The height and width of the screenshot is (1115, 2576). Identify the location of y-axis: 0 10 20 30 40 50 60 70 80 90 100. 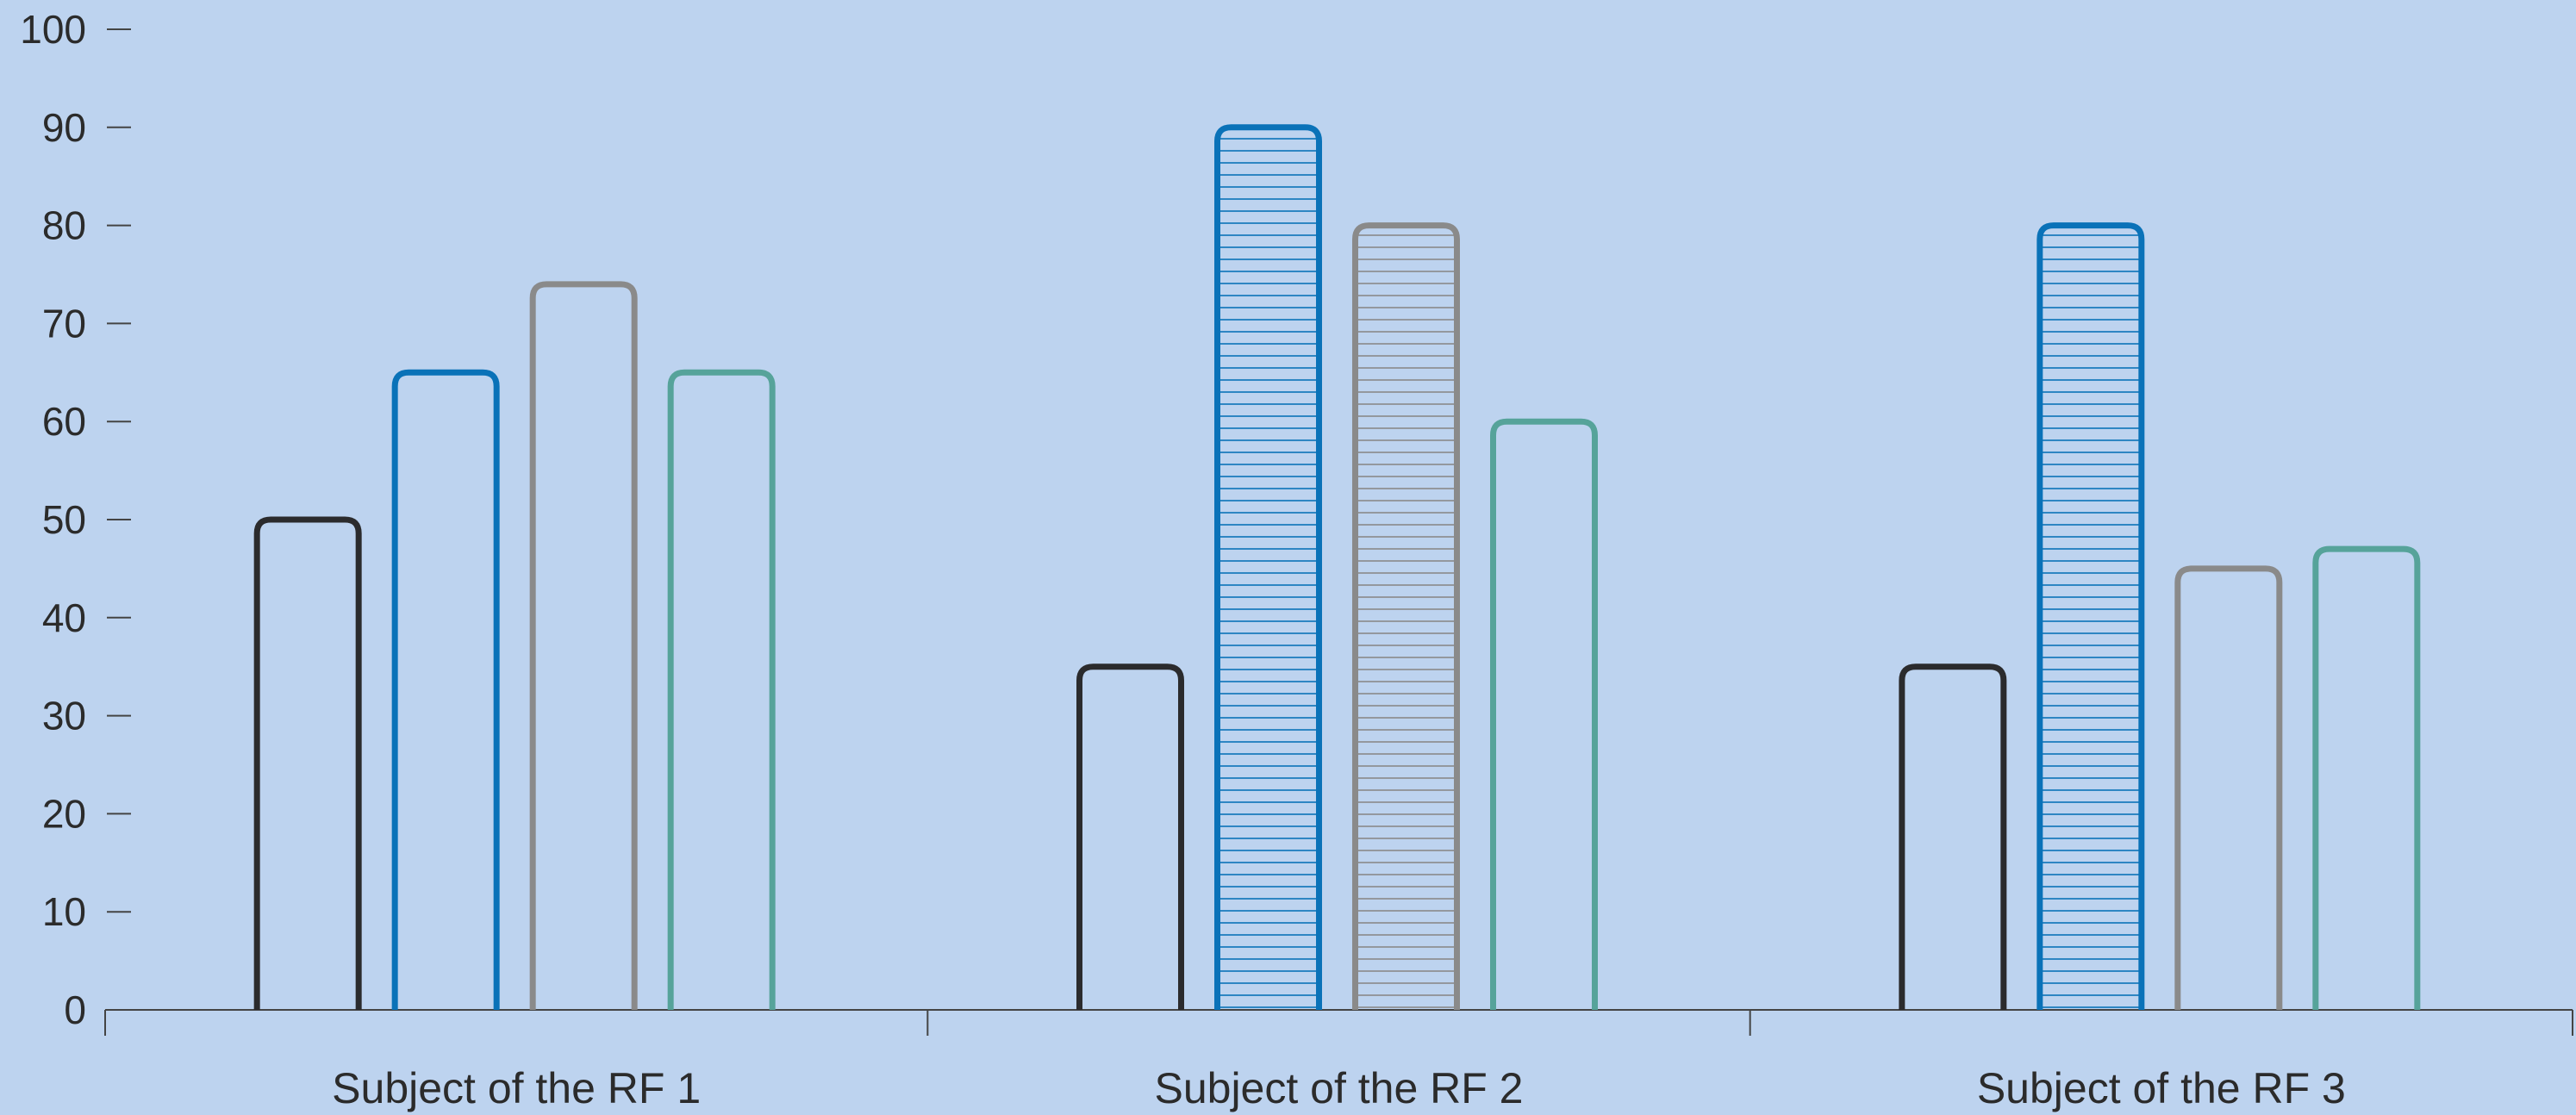
(75, 519).